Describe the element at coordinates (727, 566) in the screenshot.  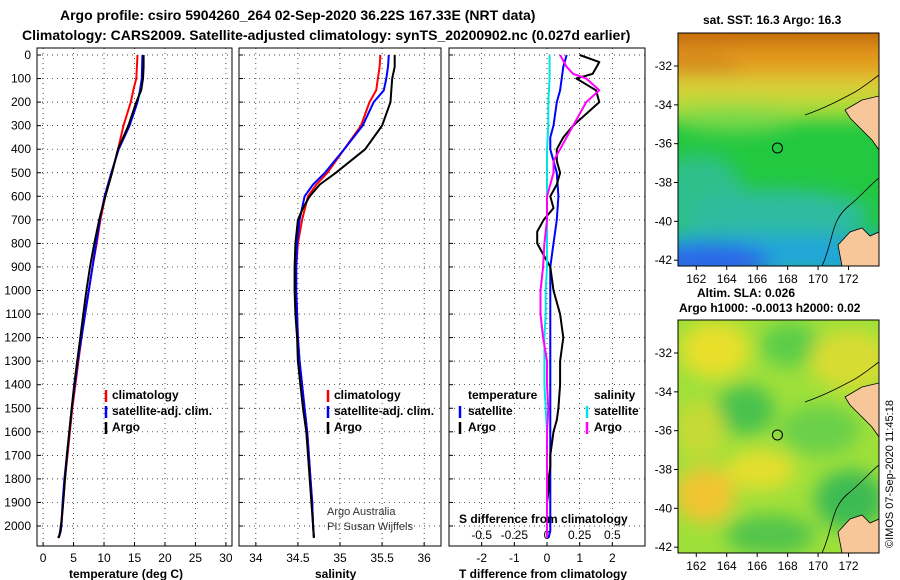
I see `lon-tick-label: 164` at that location.